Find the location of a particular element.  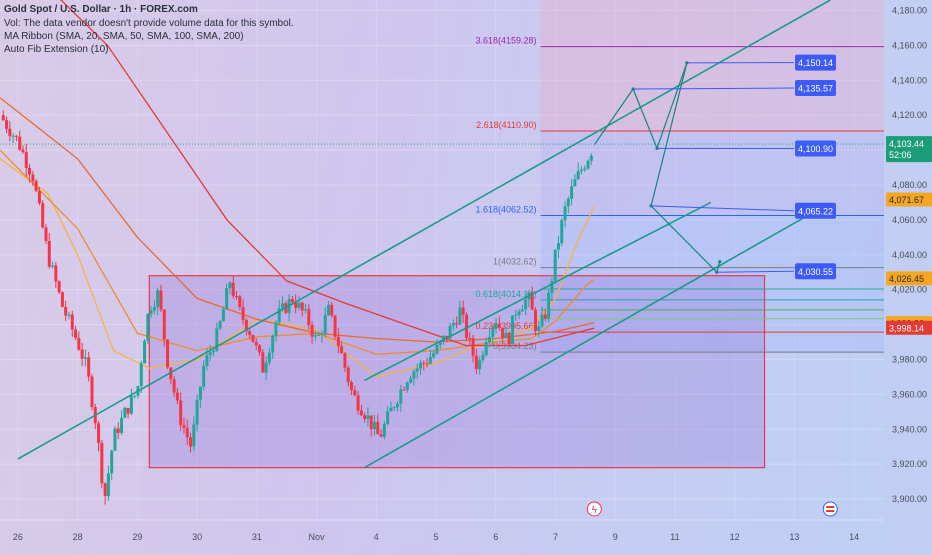

time-tick-label: Nov is located at coordinates (317, 537).